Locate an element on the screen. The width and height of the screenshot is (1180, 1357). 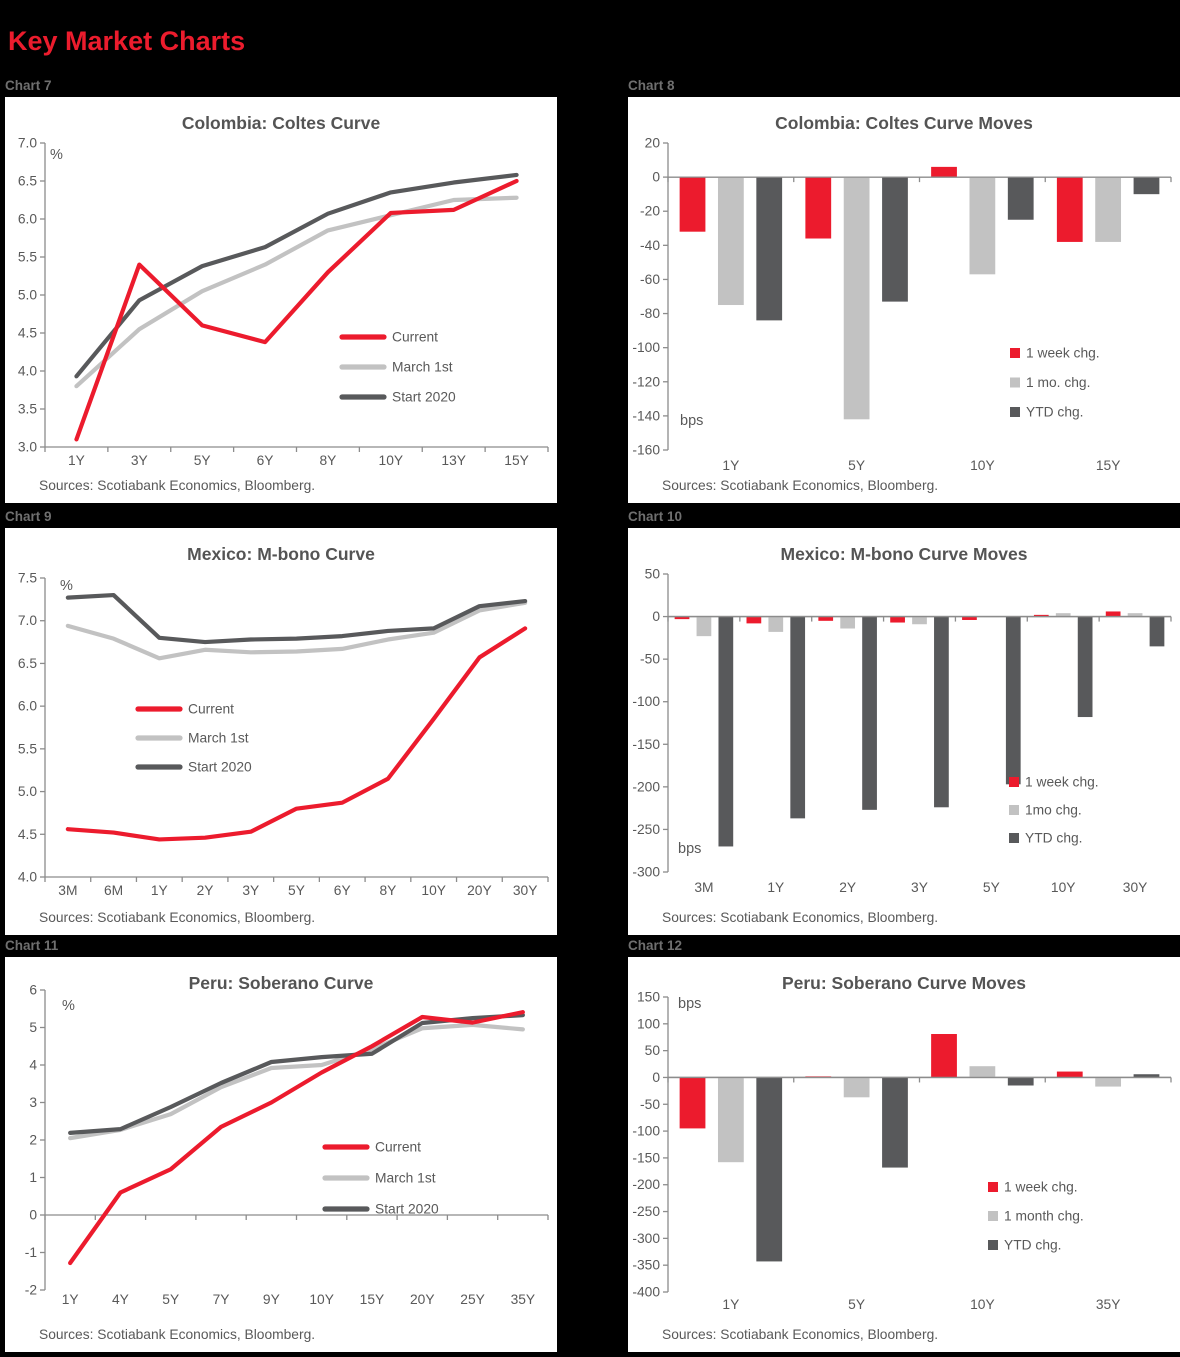
y-tick-label: 4.0 is located at coordinates (28, 877).